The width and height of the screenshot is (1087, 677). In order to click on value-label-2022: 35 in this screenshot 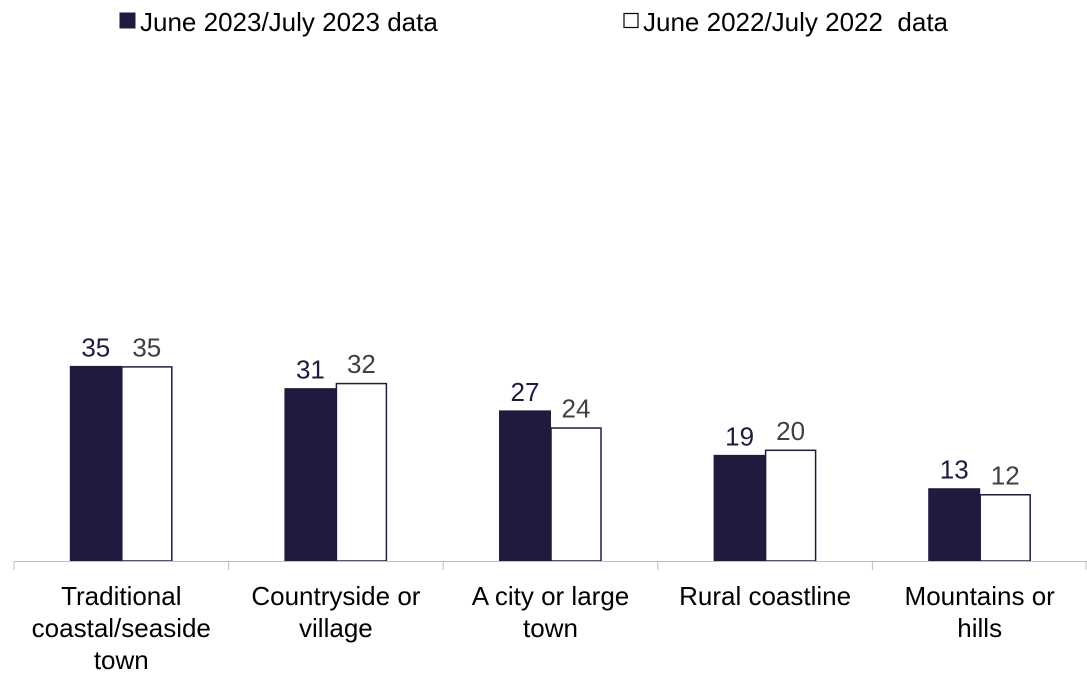, I will do `click(146, 347)`.